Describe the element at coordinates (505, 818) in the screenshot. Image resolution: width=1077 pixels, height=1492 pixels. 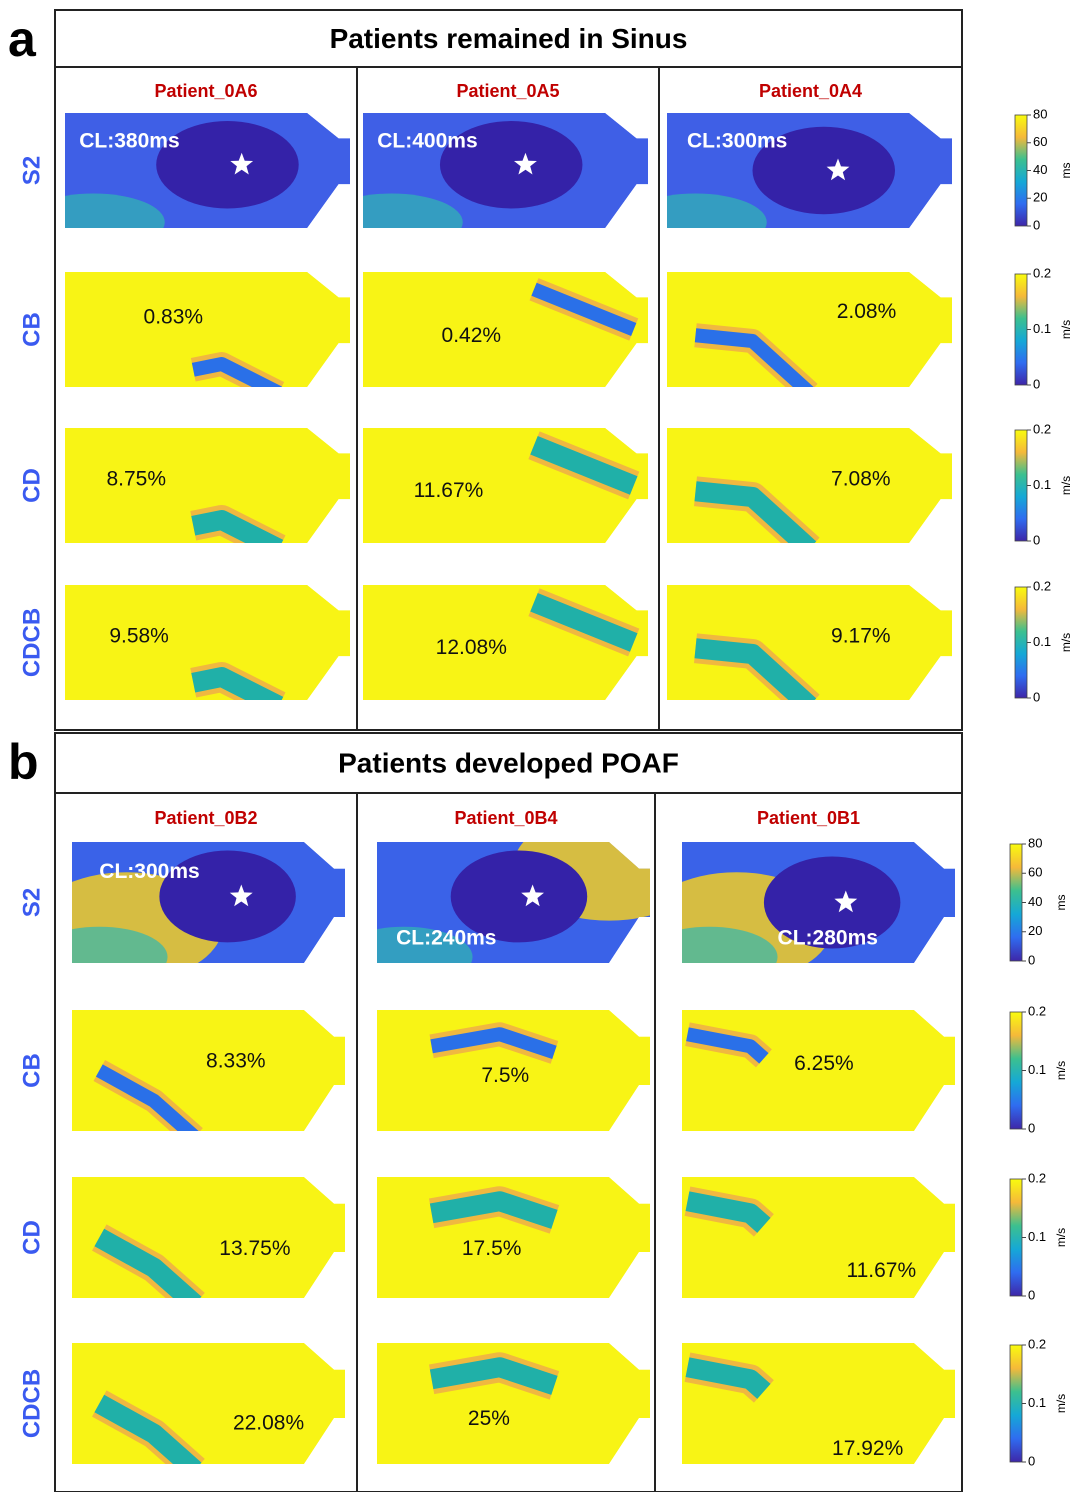
I see `patient-name: Patient_0B4` at that location.